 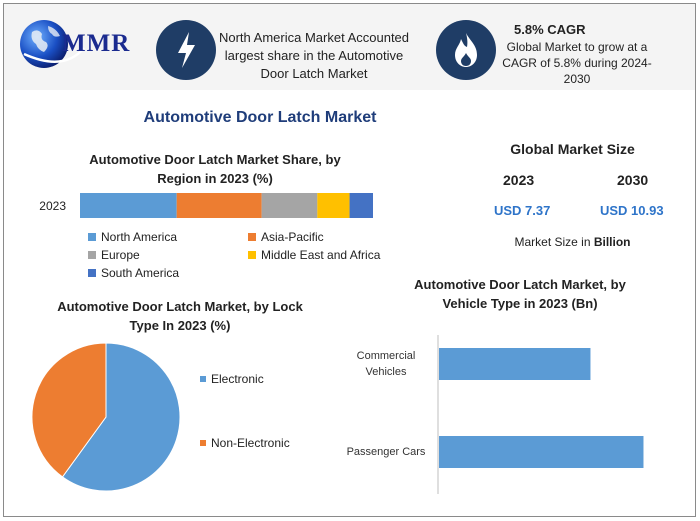 I want to click on cagr-title: 5.8% CAGR, so click(x=550, y=29).